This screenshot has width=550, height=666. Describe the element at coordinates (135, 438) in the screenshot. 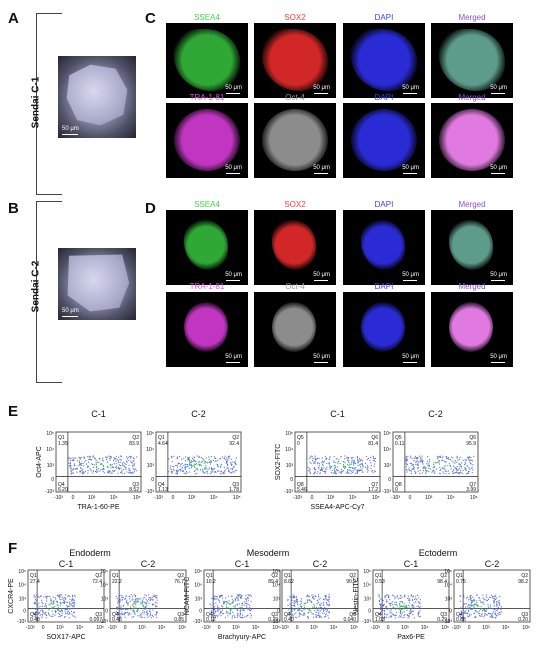

I see `quadrant-name: Q2` at that location.